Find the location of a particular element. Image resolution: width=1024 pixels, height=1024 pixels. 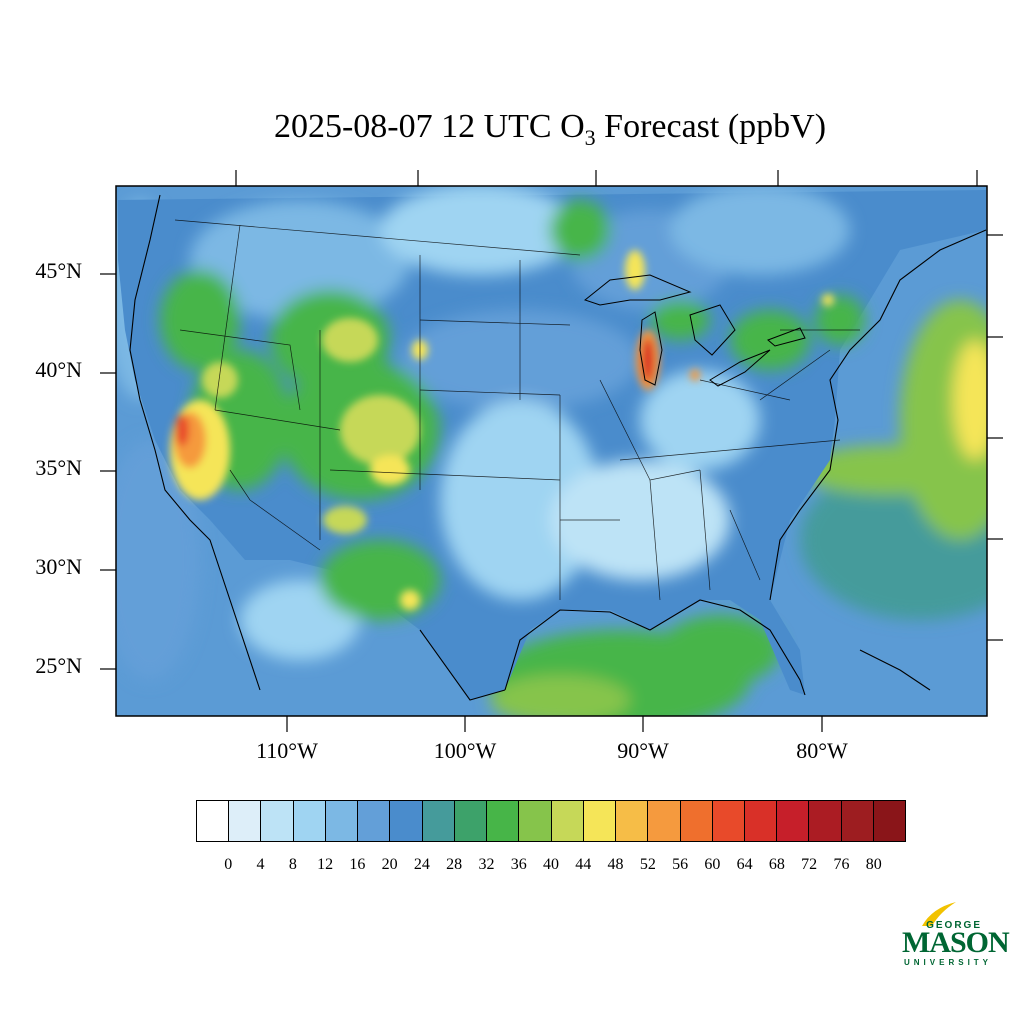

title-suffix: Forecast (ppbV) is located at coordinates (711, 126).